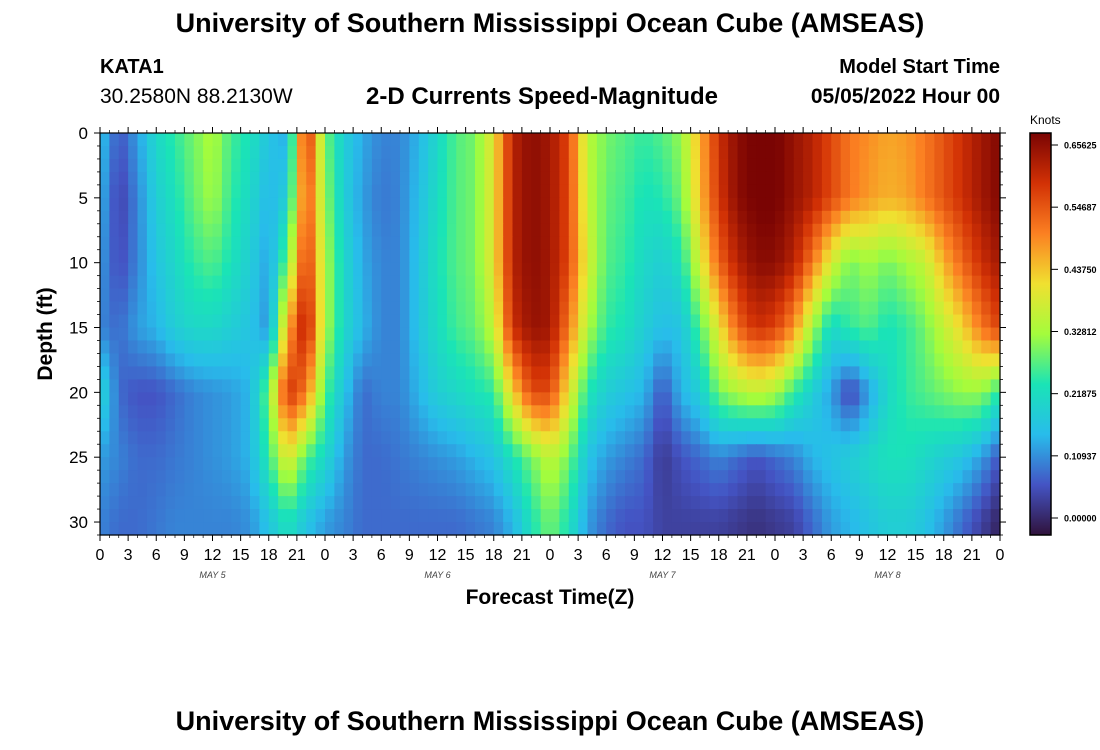  What do you see at coordinates (78, 392) in the screenshot?
I see `y-tick-label: 20` at bounding box center [78, 392].